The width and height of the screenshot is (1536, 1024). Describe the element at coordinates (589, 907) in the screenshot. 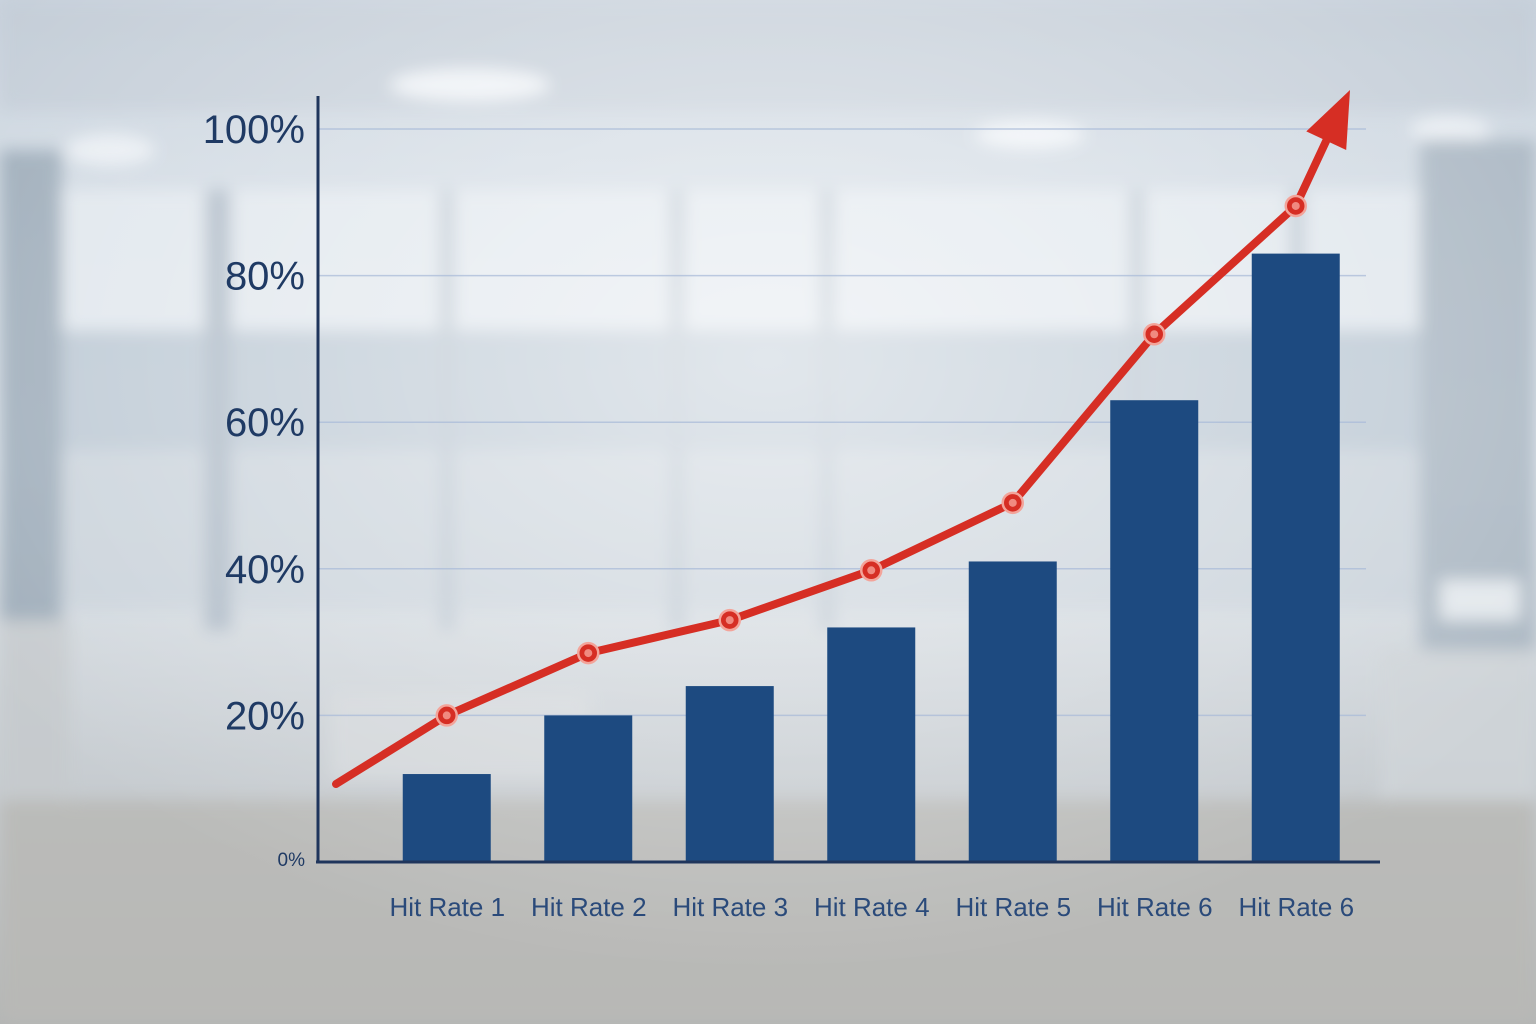

I see `x-tick-label: Hit Rate 2` at that location.